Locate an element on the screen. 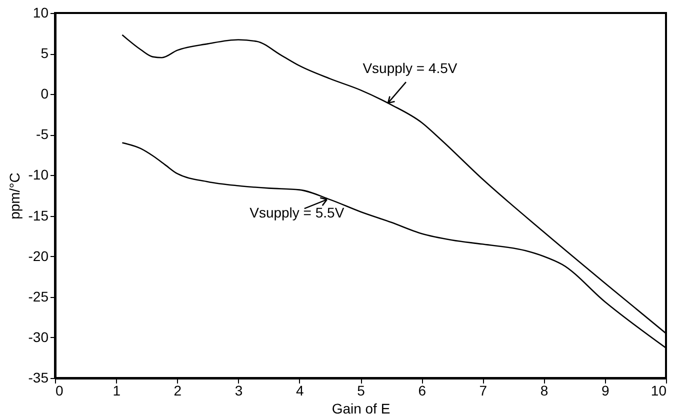  y-tick-label: 0 is located at coordinates (44, 94).